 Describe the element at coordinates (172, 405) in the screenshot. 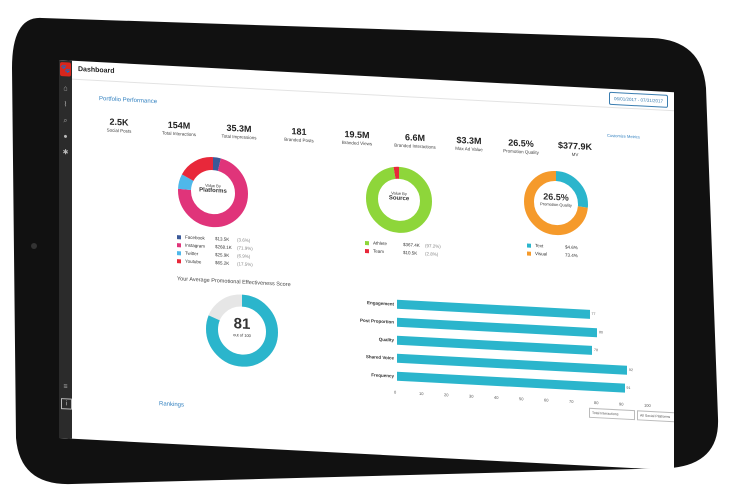

I see `section-title-rankings: Rankings` at that location.